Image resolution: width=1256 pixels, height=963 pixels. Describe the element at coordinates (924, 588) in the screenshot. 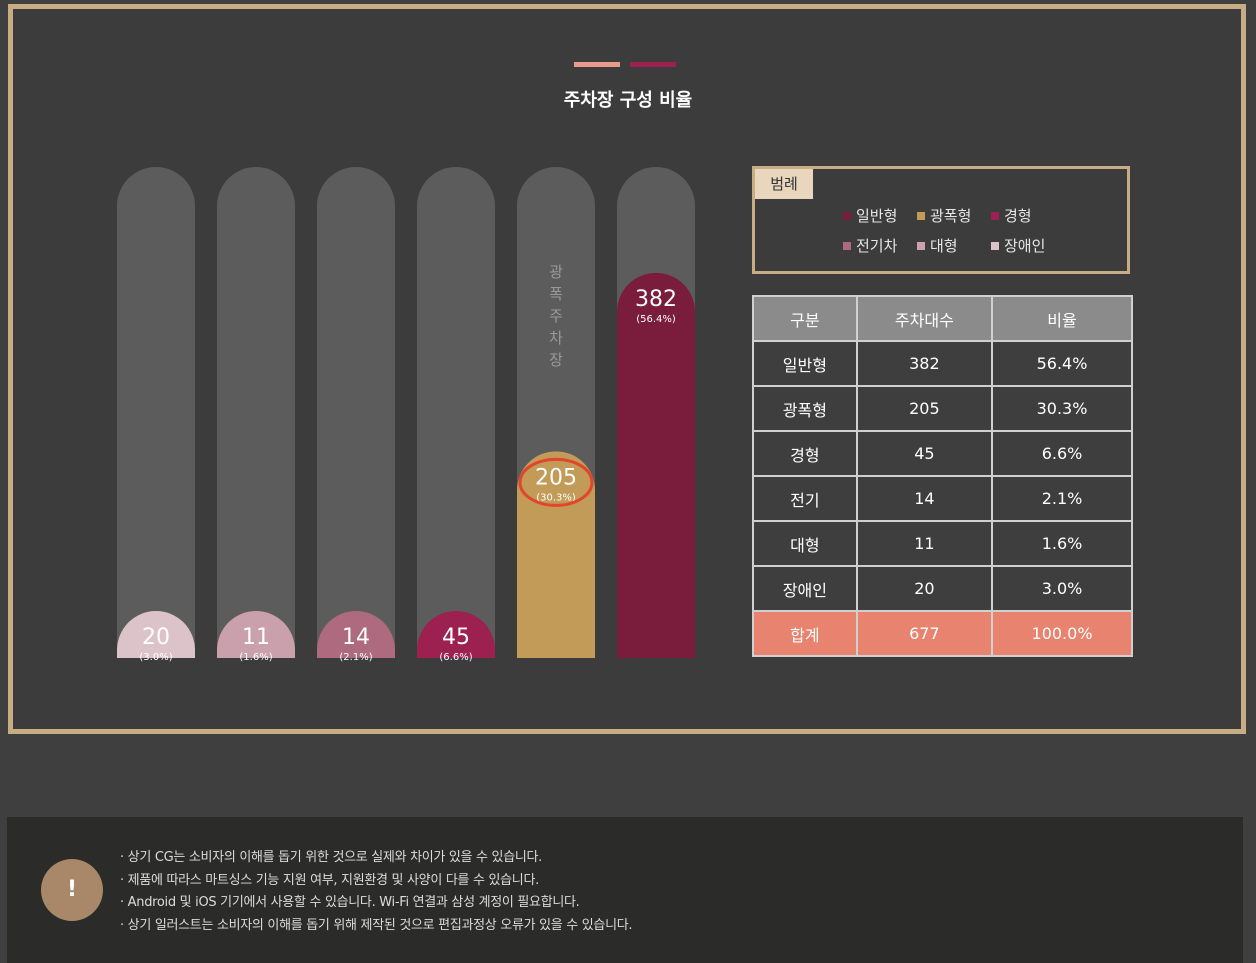

I see `table-cell: 20` at that location.